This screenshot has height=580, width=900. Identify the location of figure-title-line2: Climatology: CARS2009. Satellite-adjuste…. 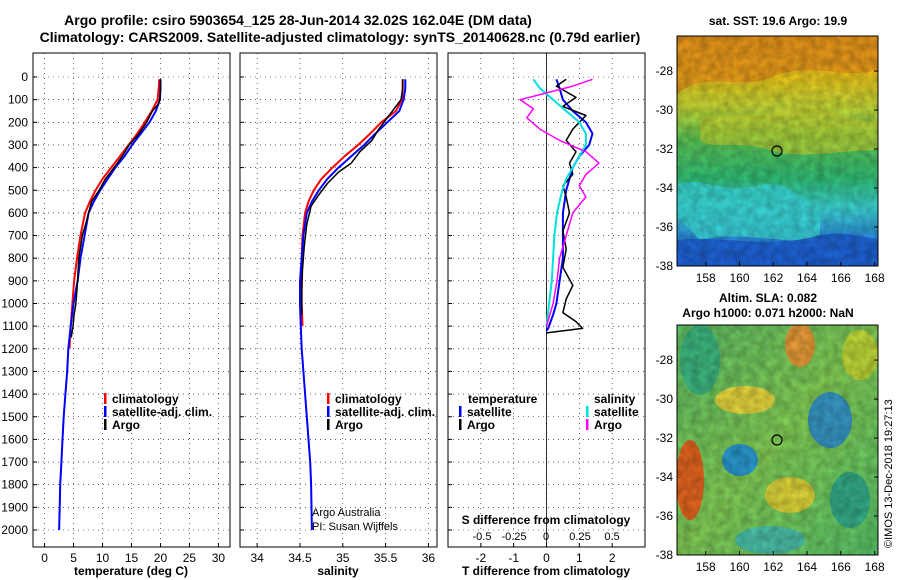
(340, 37).